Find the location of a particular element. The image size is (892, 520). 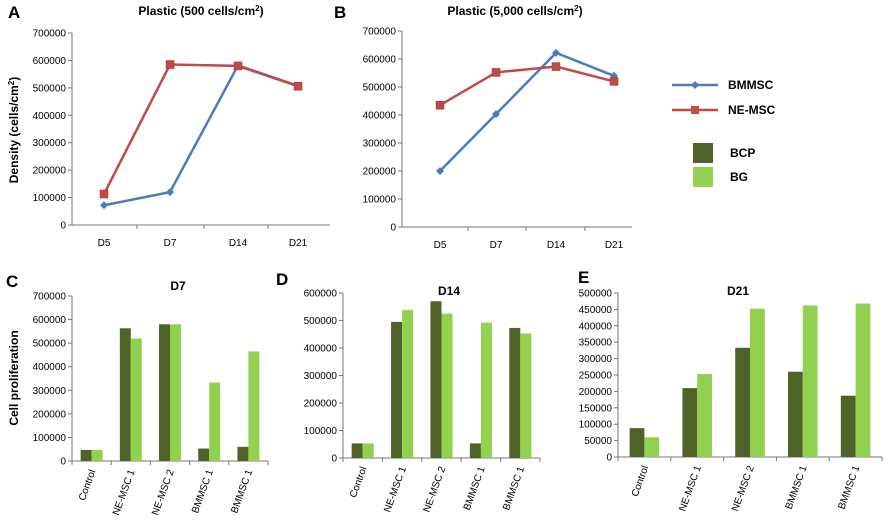

panel-letter-d: D is located at coordinates (282, 279).